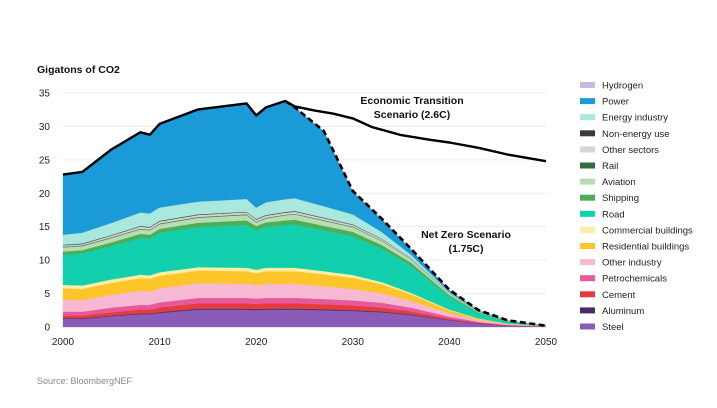 This screenshot has width=717, height=408. I want to click on legend-item: Non-energy use, so click(625, 134).